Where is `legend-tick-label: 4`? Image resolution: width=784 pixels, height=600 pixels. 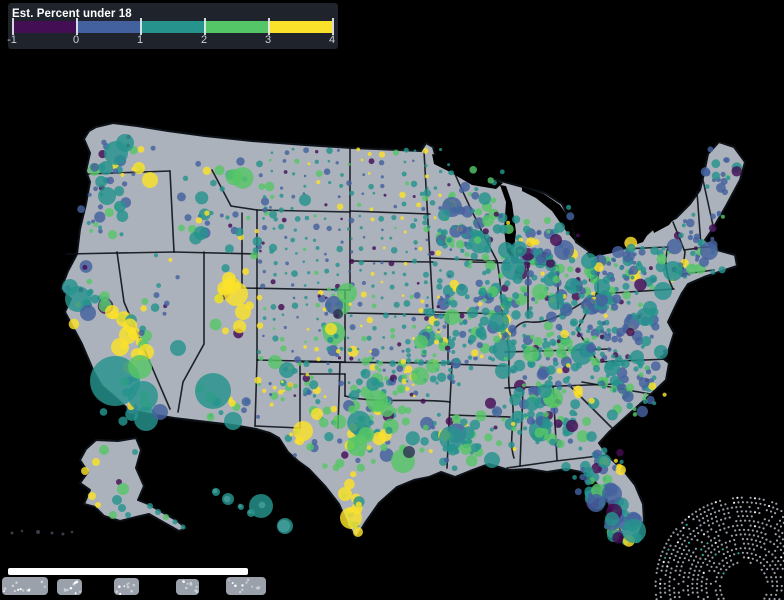
legend-tick-label: 4 is located at coordinates (332, 40).